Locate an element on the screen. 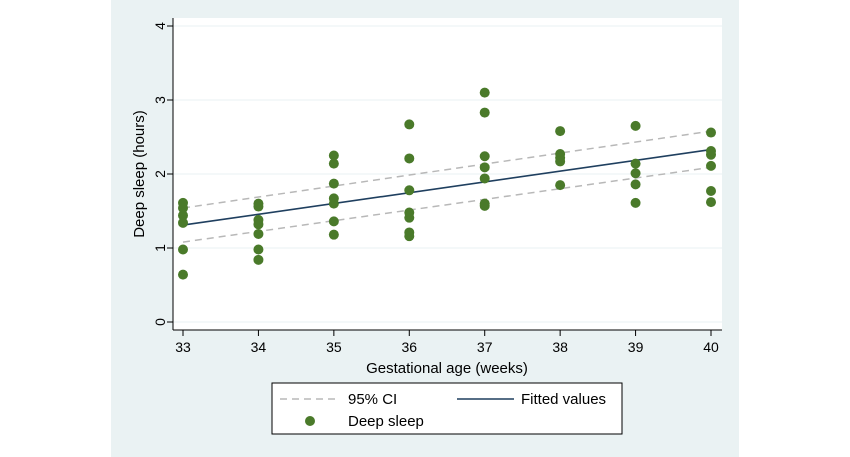 Image resolution: width=850 pixels, height=457 pixels. y-tick-label-1: 1 is located at coordinates (160, 248).